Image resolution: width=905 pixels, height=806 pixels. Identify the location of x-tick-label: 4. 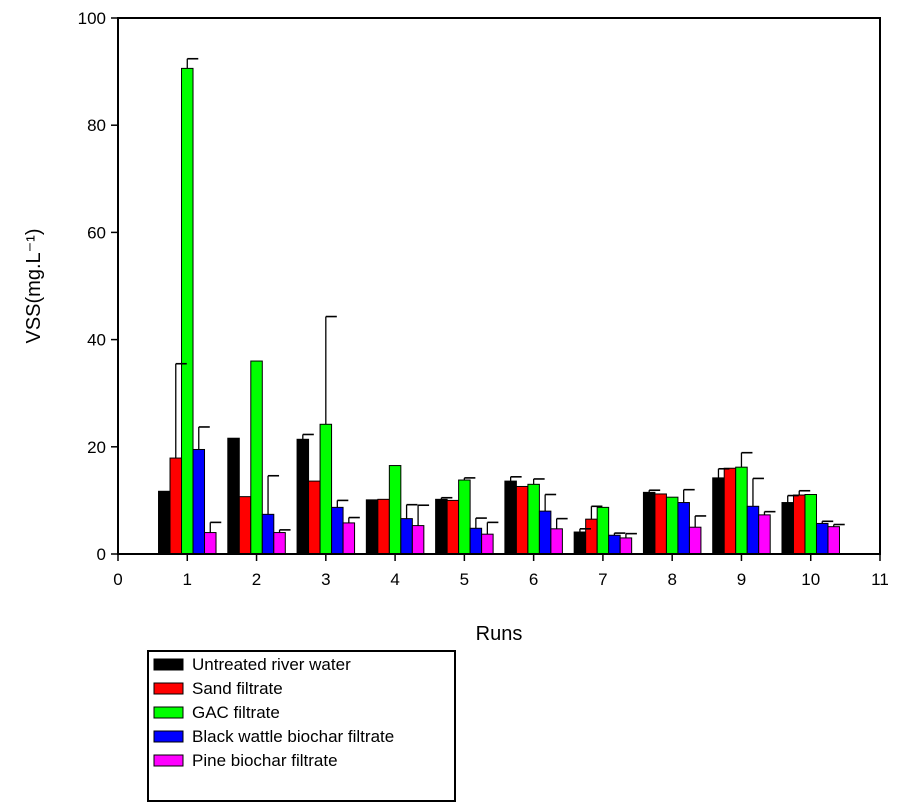
(394, 579).